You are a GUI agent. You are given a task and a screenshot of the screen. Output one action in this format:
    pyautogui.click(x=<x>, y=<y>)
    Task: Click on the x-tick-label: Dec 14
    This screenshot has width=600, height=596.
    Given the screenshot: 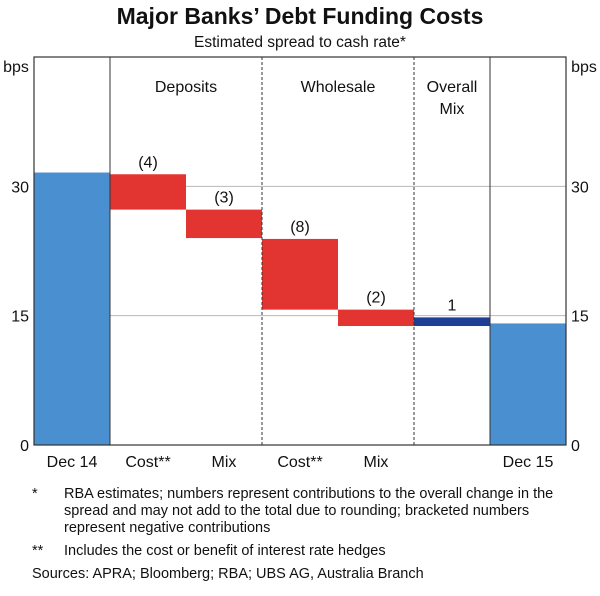 What is the action you would take?
    pyautogui.click(x=72, y=462)
    